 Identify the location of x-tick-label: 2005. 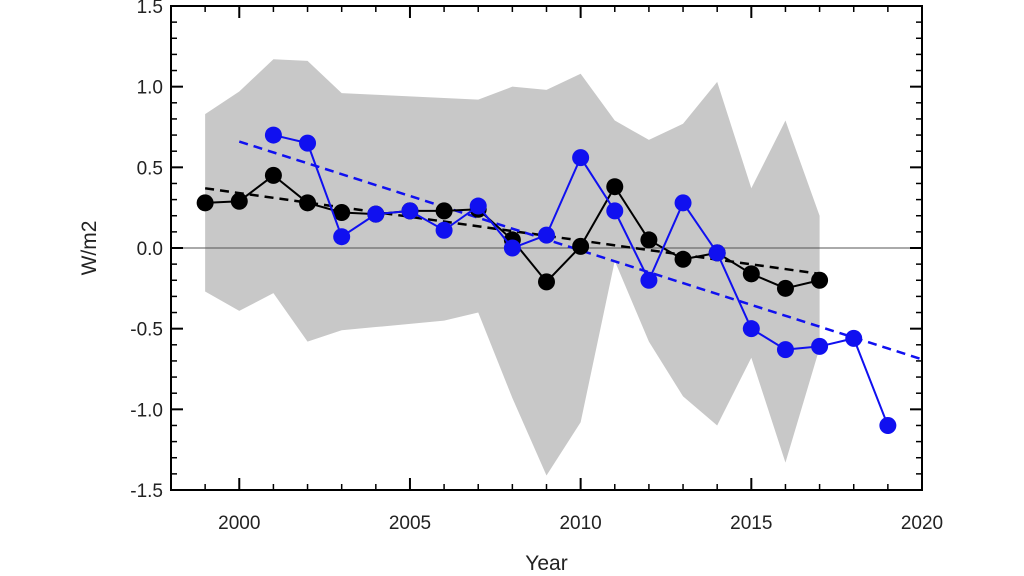
(410, 523).